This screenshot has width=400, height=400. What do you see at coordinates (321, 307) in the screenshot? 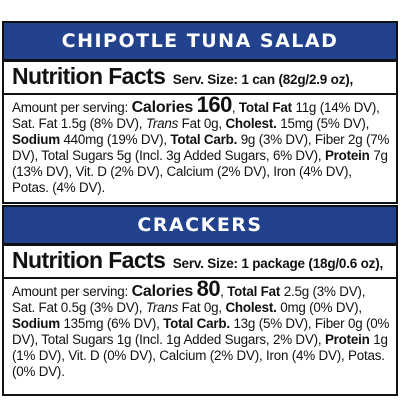
I see `cholest-value: 0mg (0% DV),` at bounding box center [321, 307].